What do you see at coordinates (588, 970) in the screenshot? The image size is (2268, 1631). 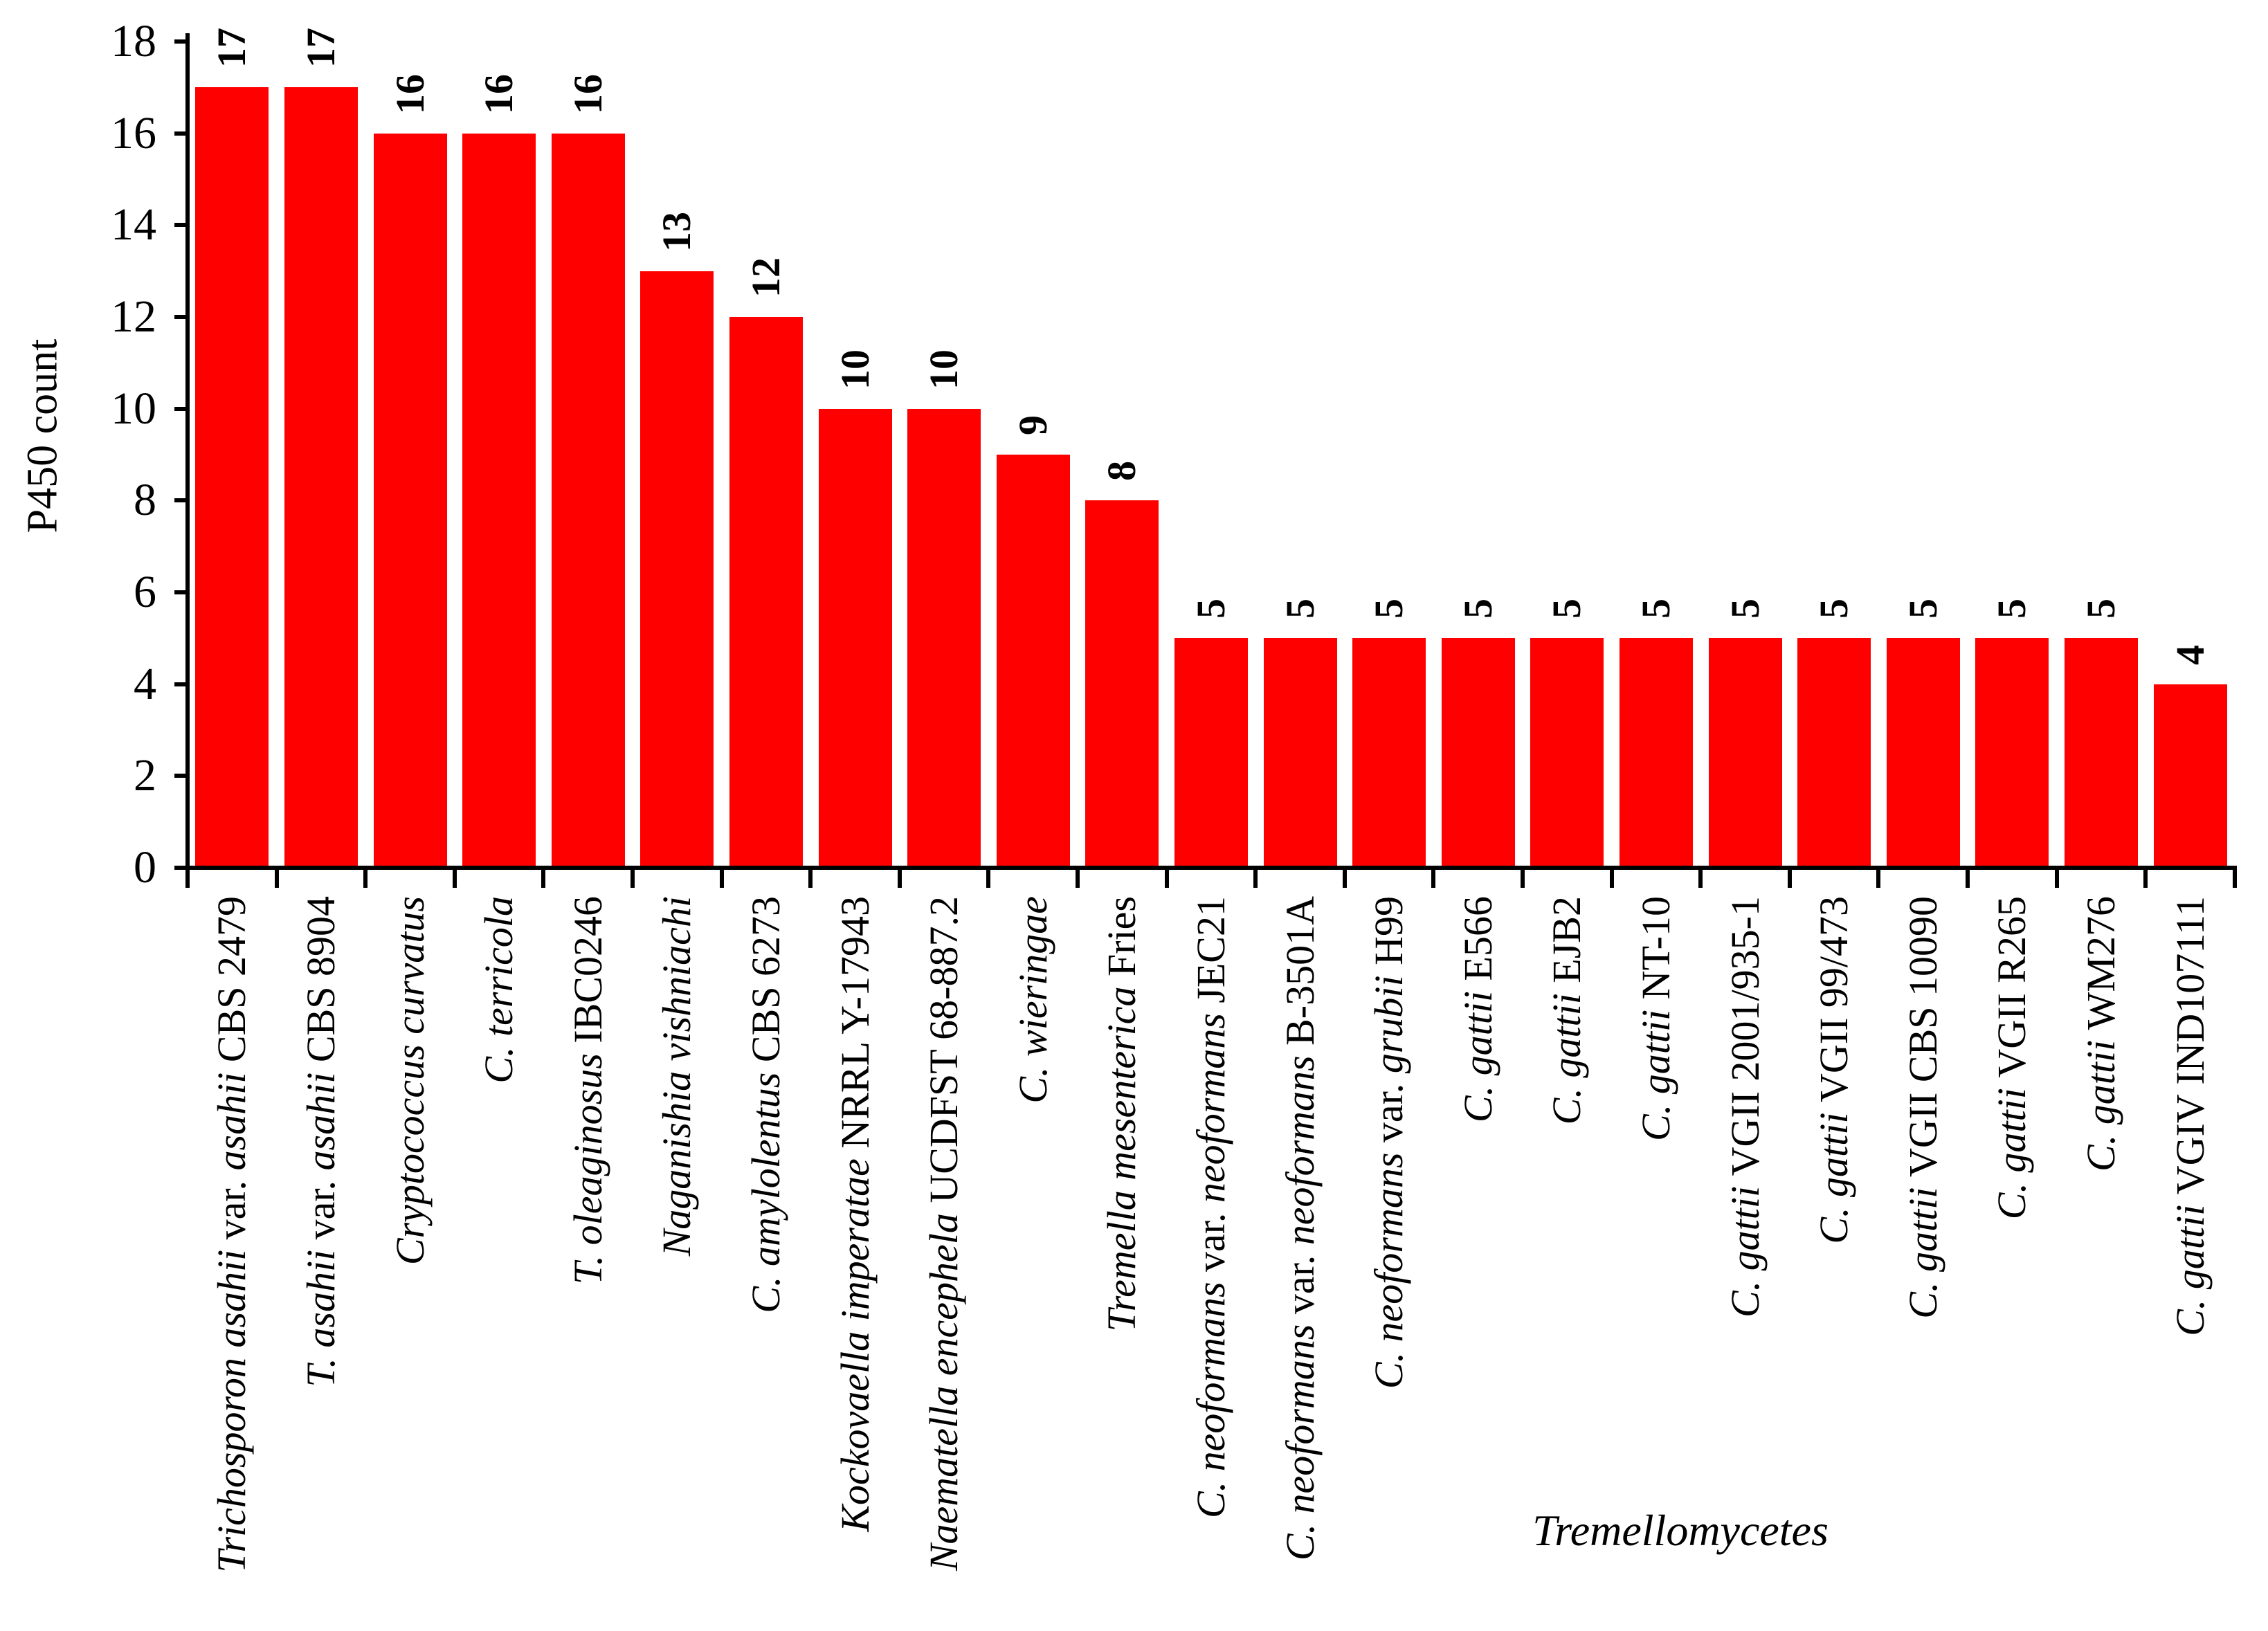 I see `strain-code-segment: IBC0246` at bounding box center [588, 970].